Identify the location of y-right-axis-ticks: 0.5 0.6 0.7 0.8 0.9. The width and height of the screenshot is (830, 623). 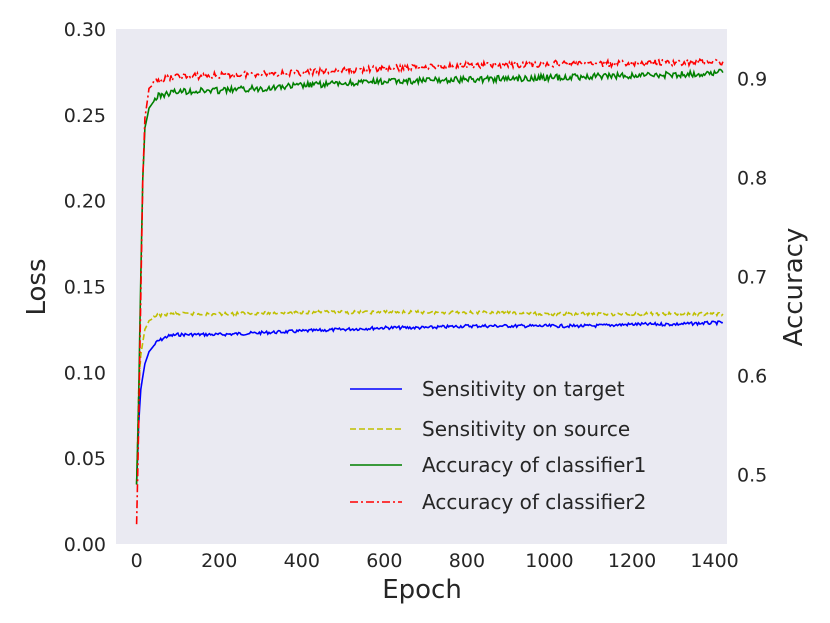
(752, 278).